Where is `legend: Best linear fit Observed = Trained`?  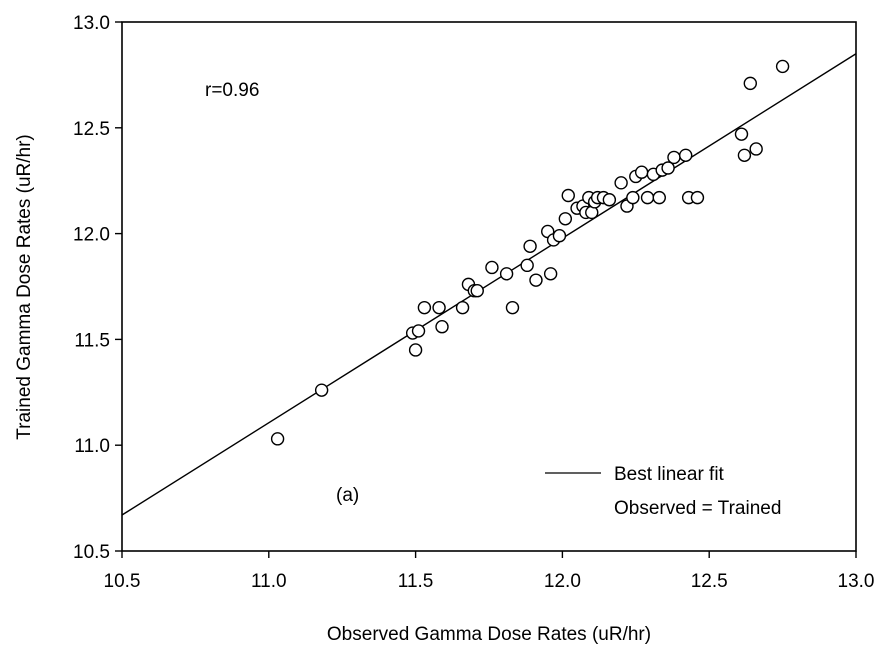 legend: Best linear fit Observed = Trained is located at coordinates (663, 491).